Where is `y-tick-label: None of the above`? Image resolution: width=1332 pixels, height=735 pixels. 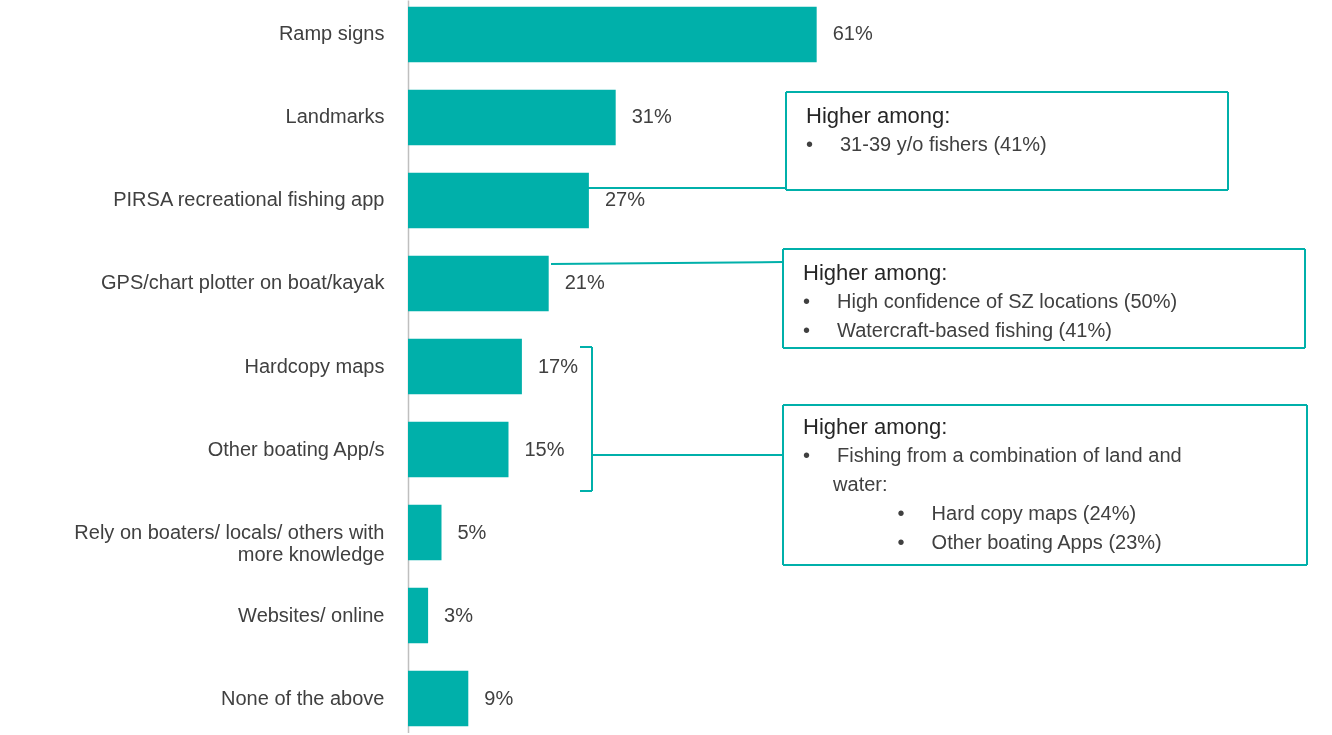 y-tick-label: None of the above is located at coordinates (303, 697).